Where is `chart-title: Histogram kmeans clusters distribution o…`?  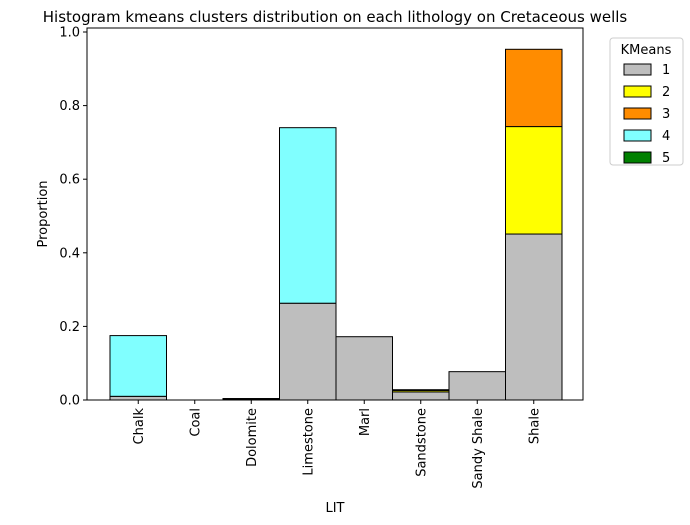 chart-title: Histogram kmeans clusters distribution o… is located at coordinates (335, 17).